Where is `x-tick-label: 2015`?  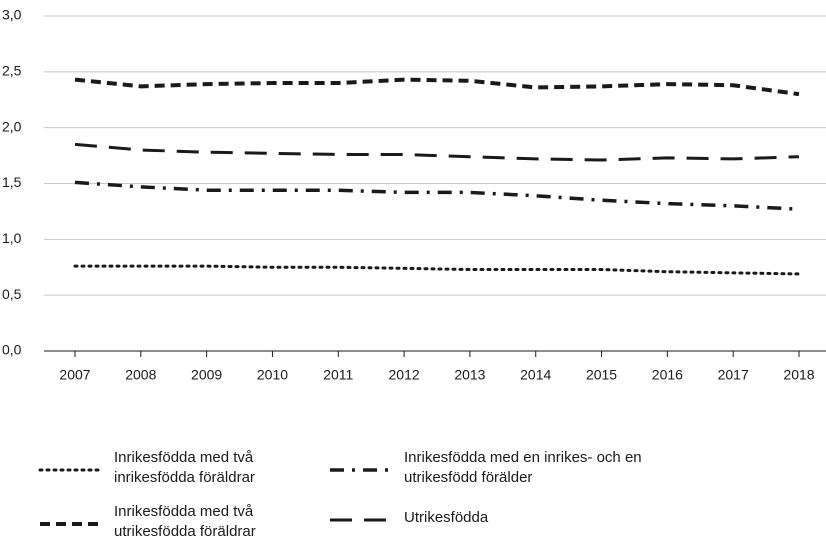
x-tick-label: 2015 is located at coordinates (601, 375).